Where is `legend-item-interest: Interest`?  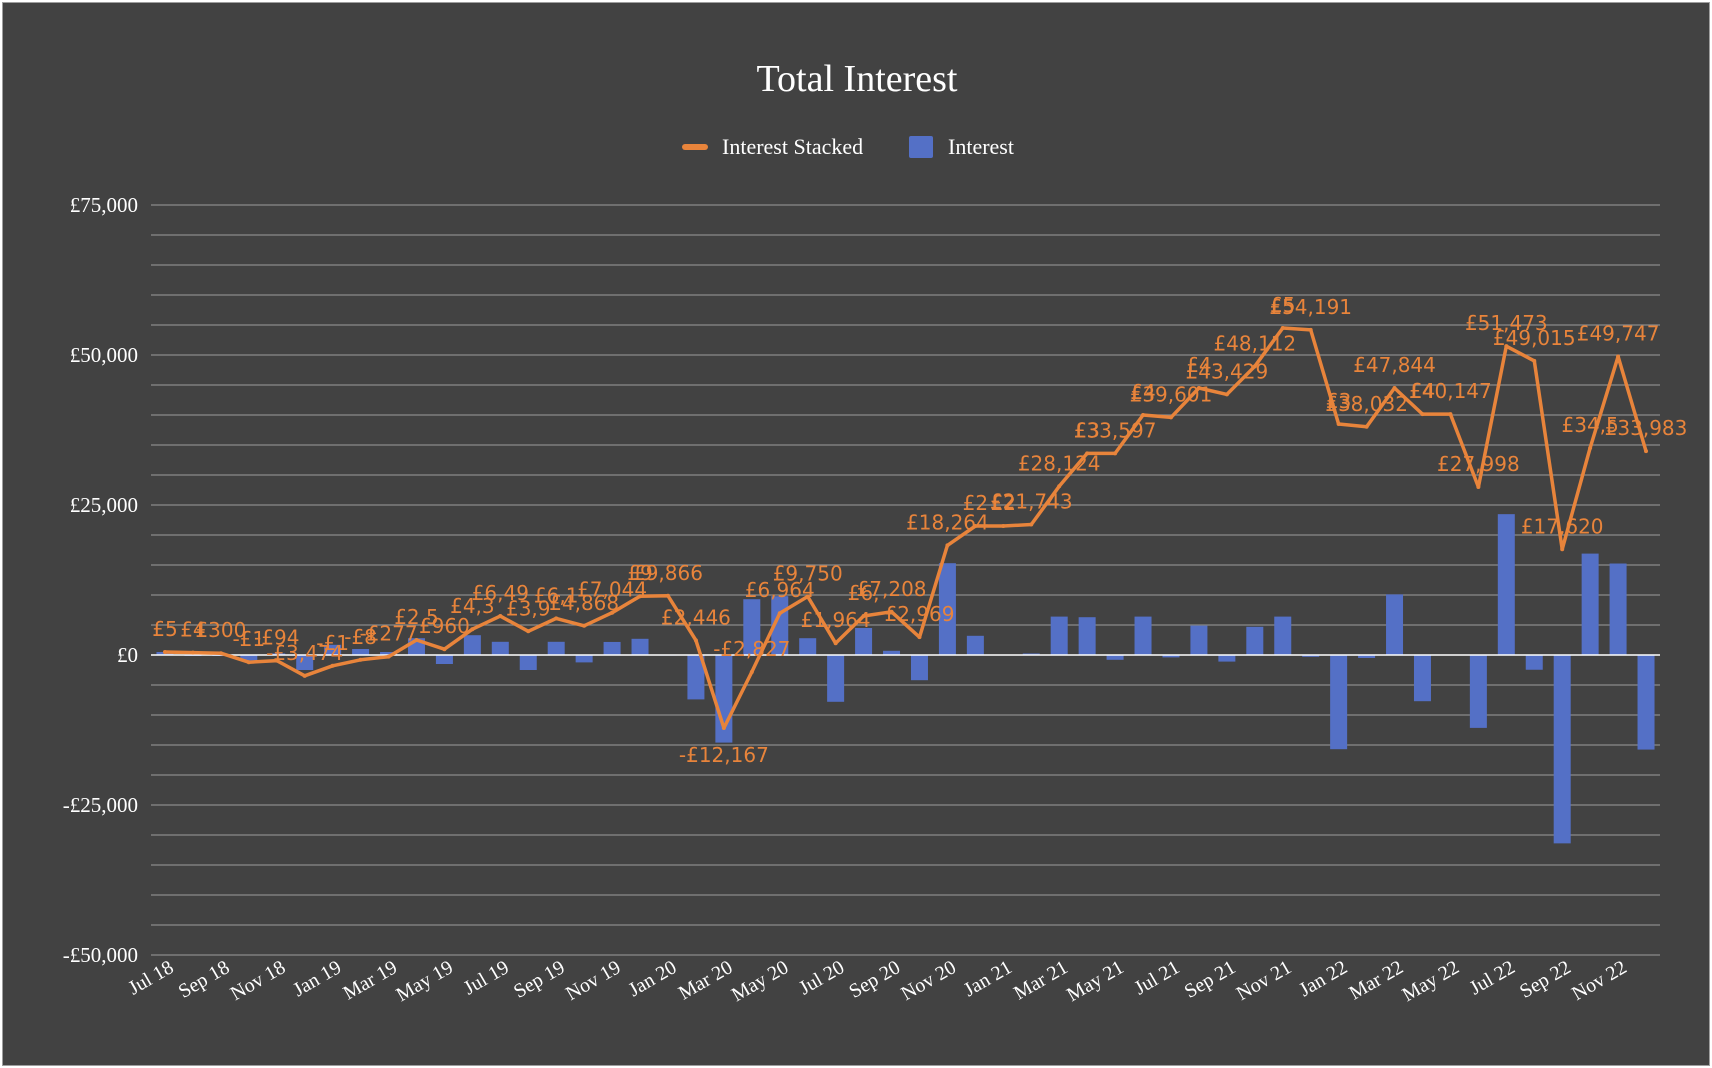 legend-item-interest: Interest is located at coordinates (961, 146).